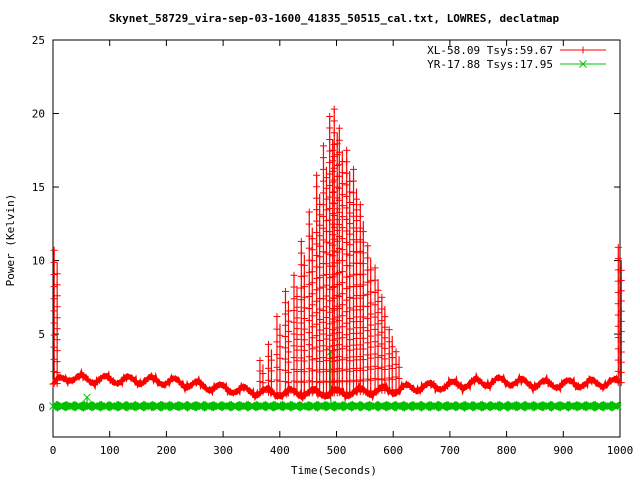 The width and height of the screenshot is (640, 480). Describe the element at coordinates (223, 450) in the screenshot. I see `x-tick-label: 300` at that location.